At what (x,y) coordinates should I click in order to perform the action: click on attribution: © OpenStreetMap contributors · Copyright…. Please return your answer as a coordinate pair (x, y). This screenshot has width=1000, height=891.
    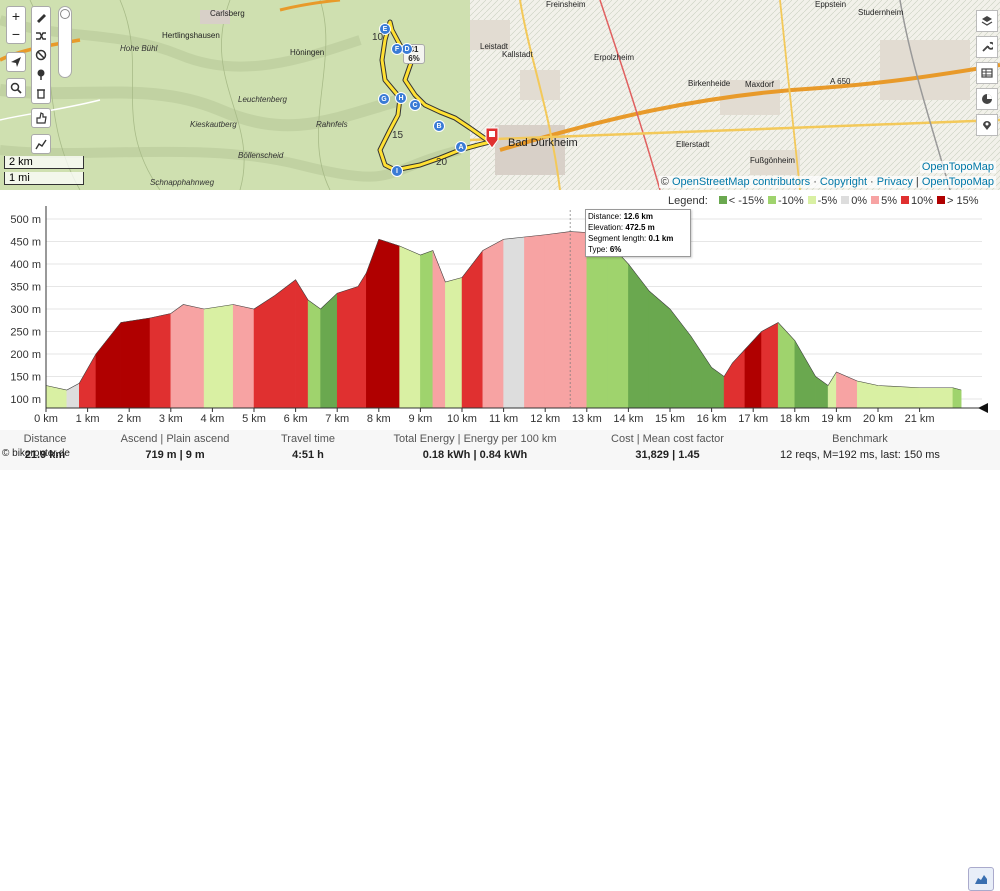
    Looking at the image, I should click on (827, 182).